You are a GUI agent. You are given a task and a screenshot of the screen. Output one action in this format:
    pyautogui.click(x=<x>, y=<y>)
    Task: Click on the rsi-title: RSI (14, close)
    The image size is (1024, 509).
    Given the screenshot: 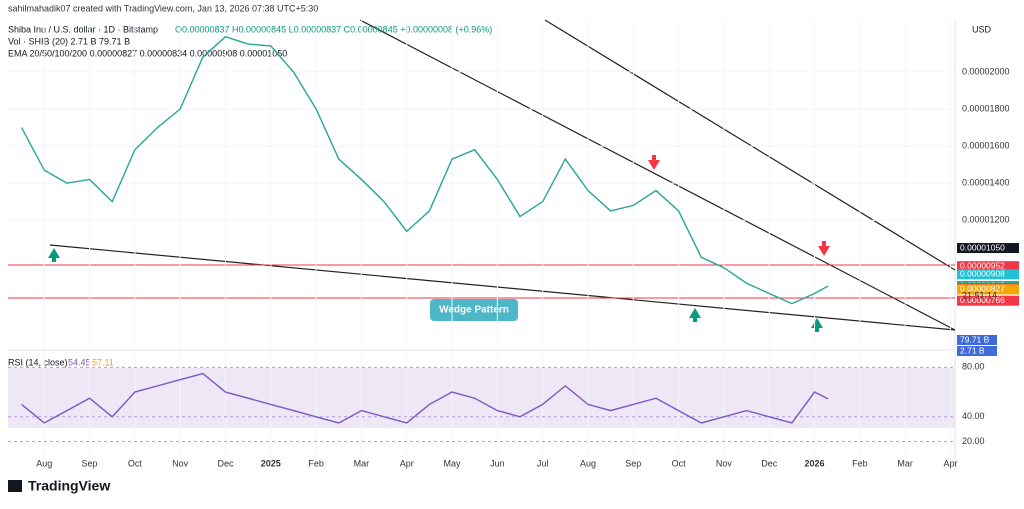 What is the action you would take?
    pyautogui.click(x=38, y=362)
    